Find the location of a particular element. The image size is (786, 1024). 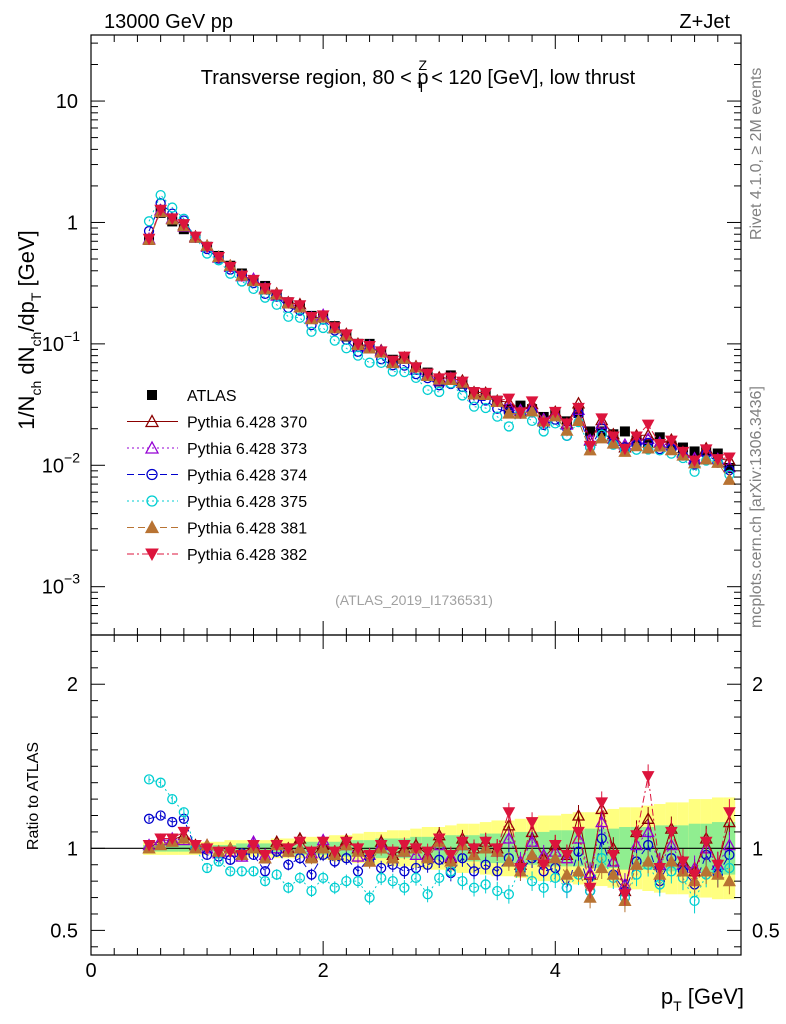

x-tick-label: 4 is located at coordinates (555, 971).